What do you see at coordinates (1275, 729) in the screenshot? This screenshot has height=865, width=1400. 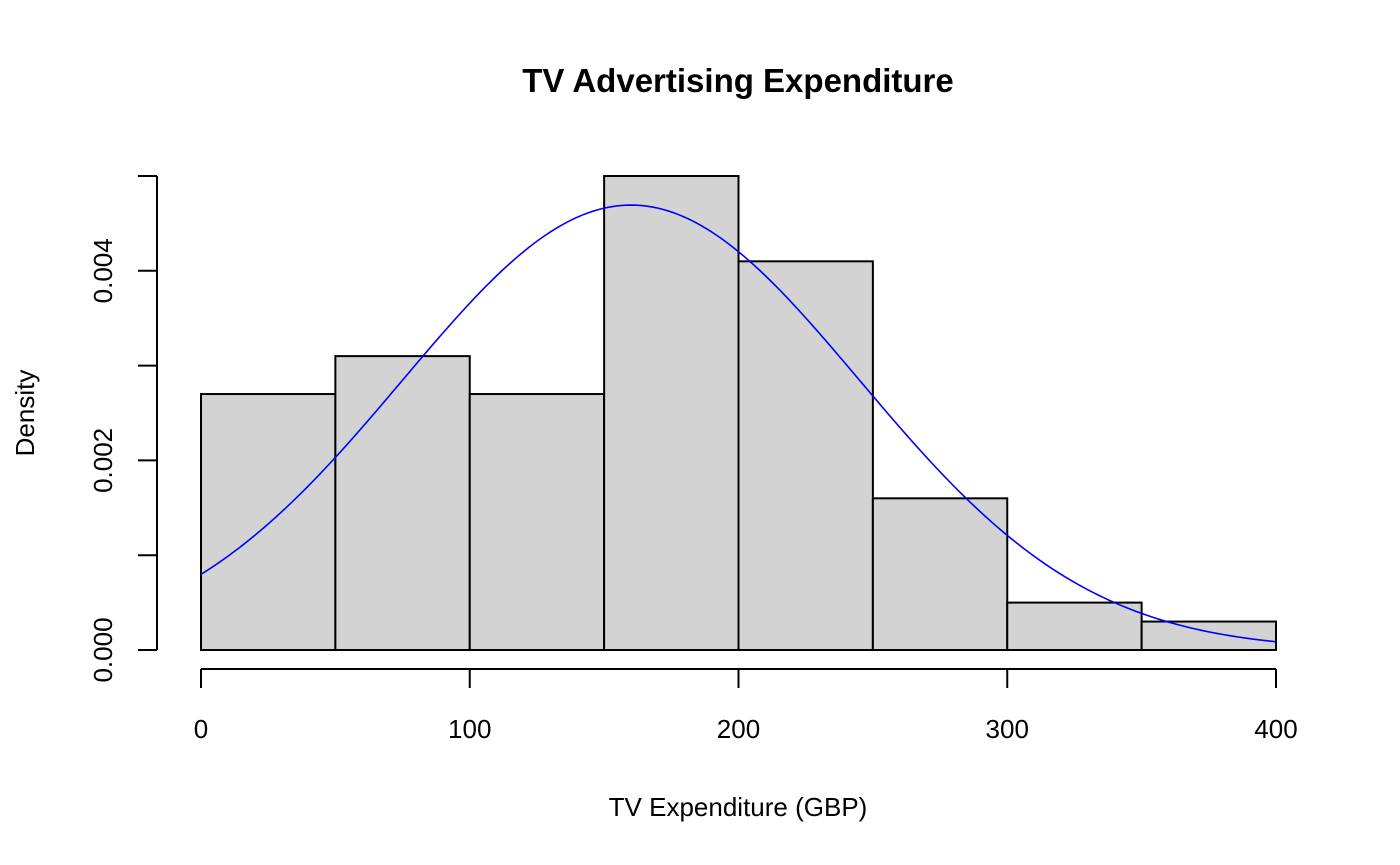 I see `x-tick-label-4: 400` at bounding box center [1275, 729].